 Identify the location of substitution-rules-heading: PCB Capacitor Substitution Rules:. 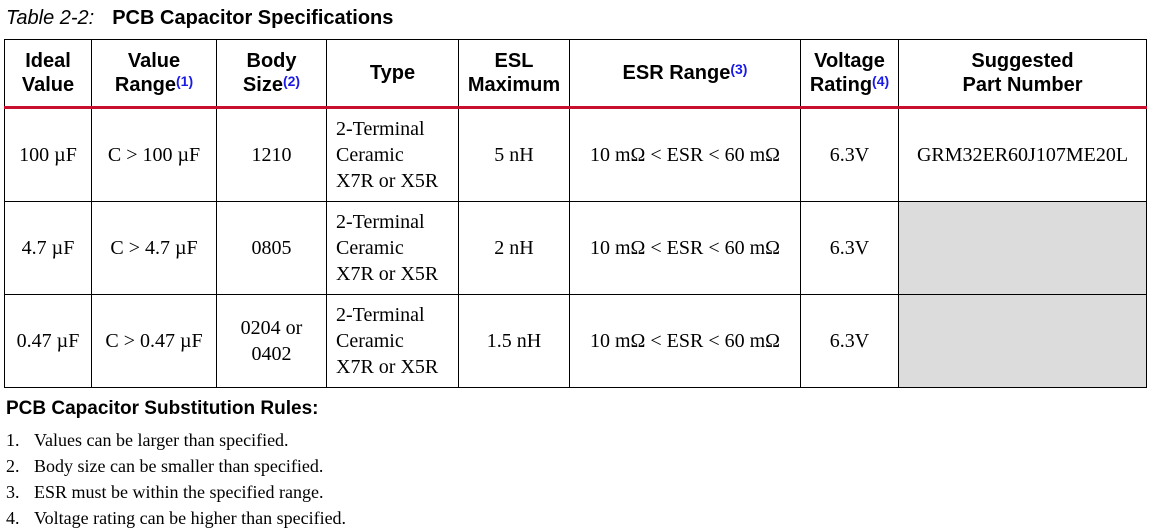
(162, 408).